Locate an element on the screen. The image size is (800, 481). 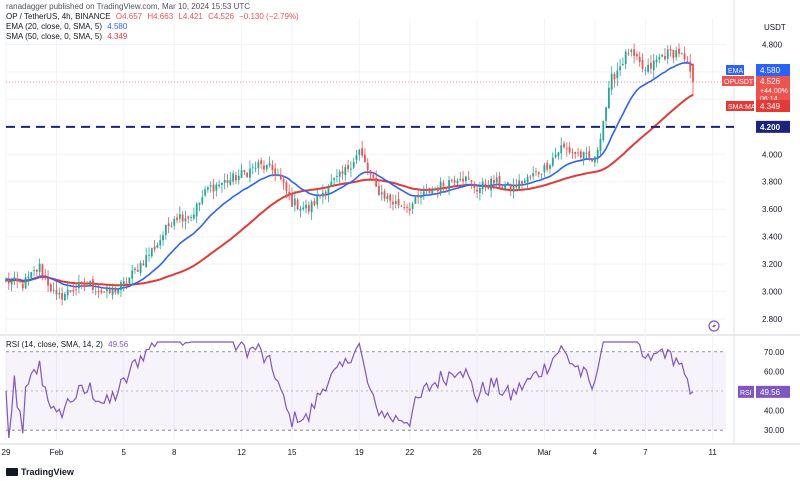
ema-legend: EMA (20, close, 0, SMA, 5) 4.580 is located at coordinates (68, 27).